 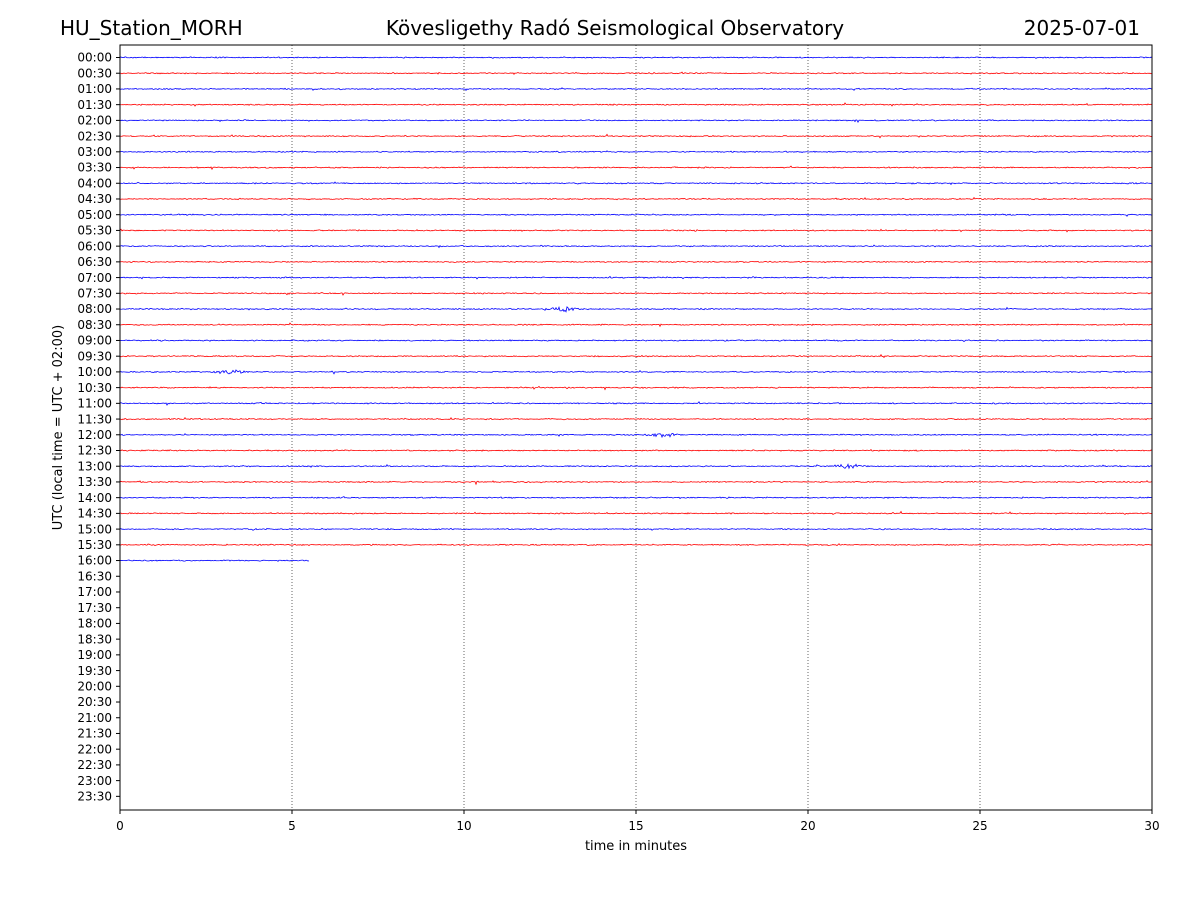 I want to click on y-axis-label: UTC (local time = UTC + 02:00), so click(x=58, y=427).